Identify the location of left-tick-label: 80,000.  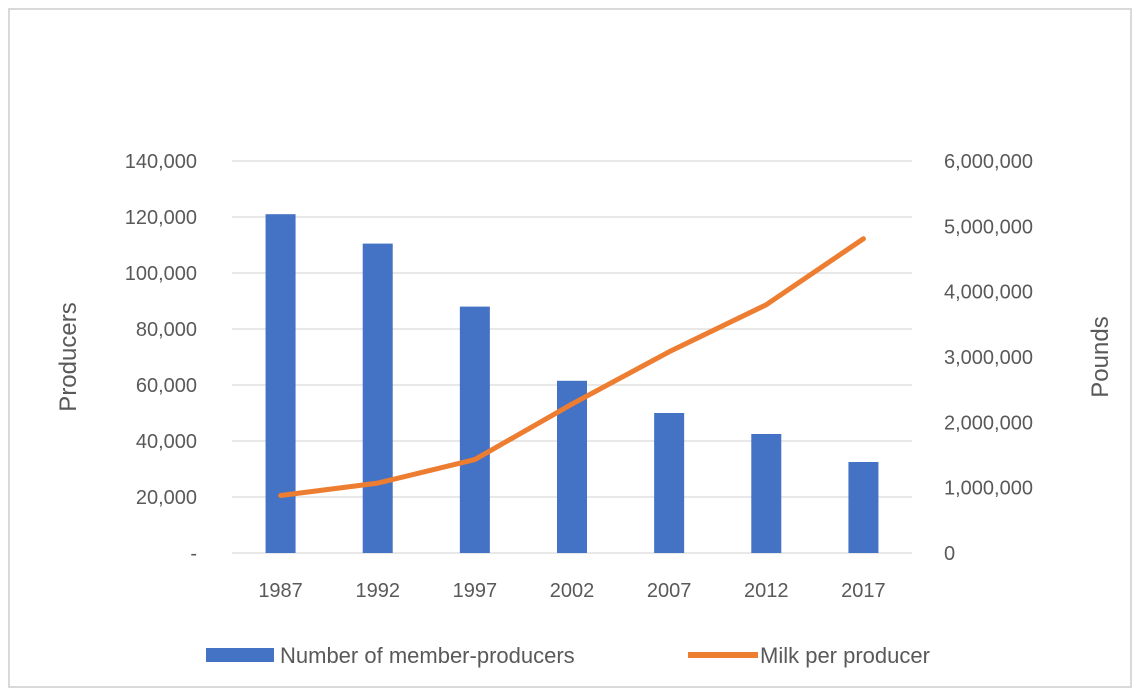
(166, 330).